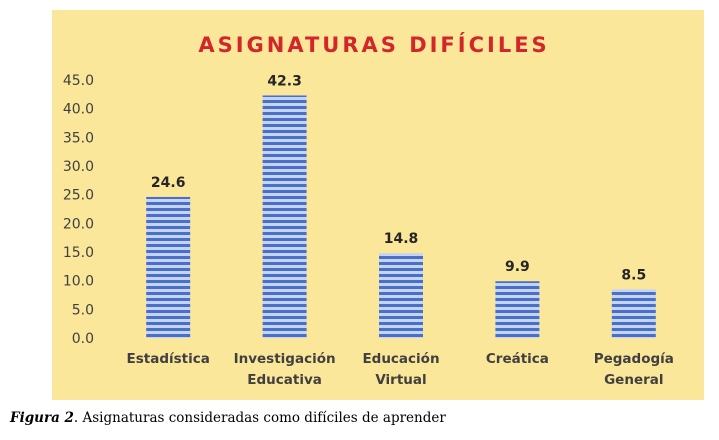 This screenshot has height=440, width=719. I want to click on y-tick-label: 20.0, so click(78, 224).